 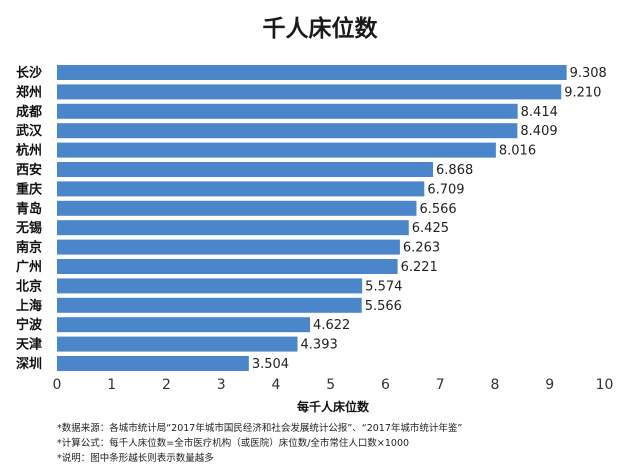 I want to click on x-tick-label: 10, so click(x=605, y=385).